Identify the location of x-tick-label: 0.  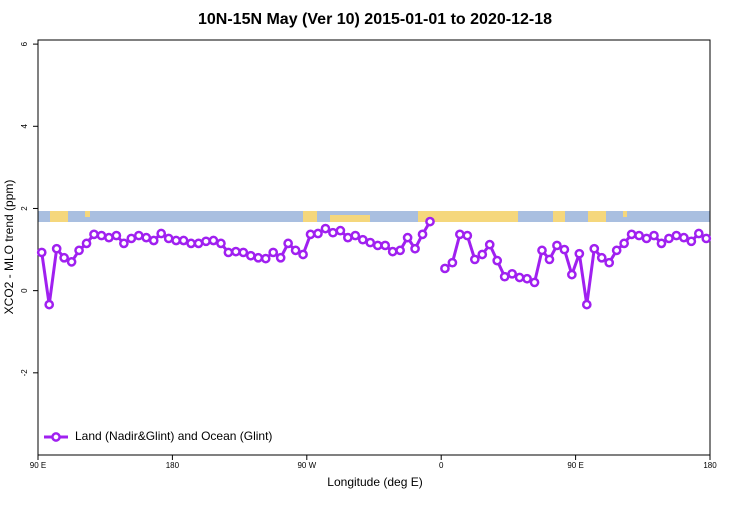
(441, 465).